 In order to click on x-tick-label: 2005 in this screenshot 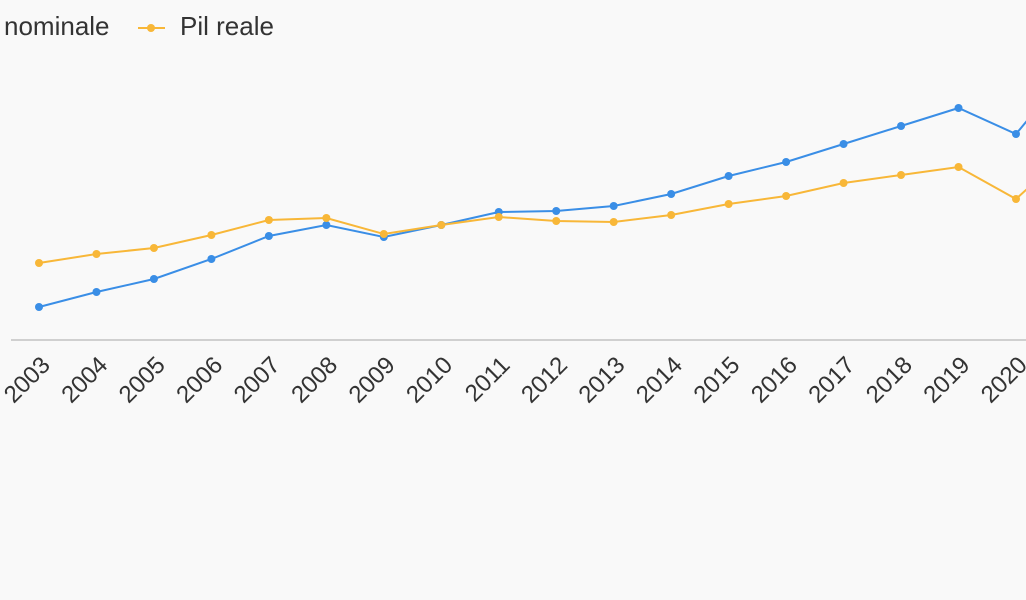, I will do `click(142, 380)`.